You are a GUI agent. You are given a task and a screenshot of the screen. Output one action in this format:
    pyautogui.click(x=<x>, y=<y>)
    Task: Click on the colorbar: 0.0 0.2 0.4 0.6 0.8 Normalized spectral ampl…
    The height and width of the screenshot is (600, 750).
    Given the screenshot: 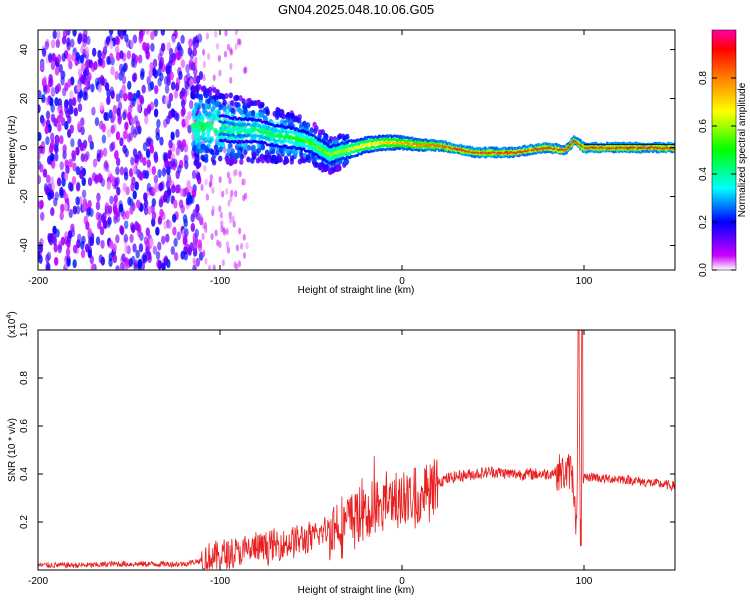 What is the action you would take?
    pyautogui.click(x=723, y=153)
    